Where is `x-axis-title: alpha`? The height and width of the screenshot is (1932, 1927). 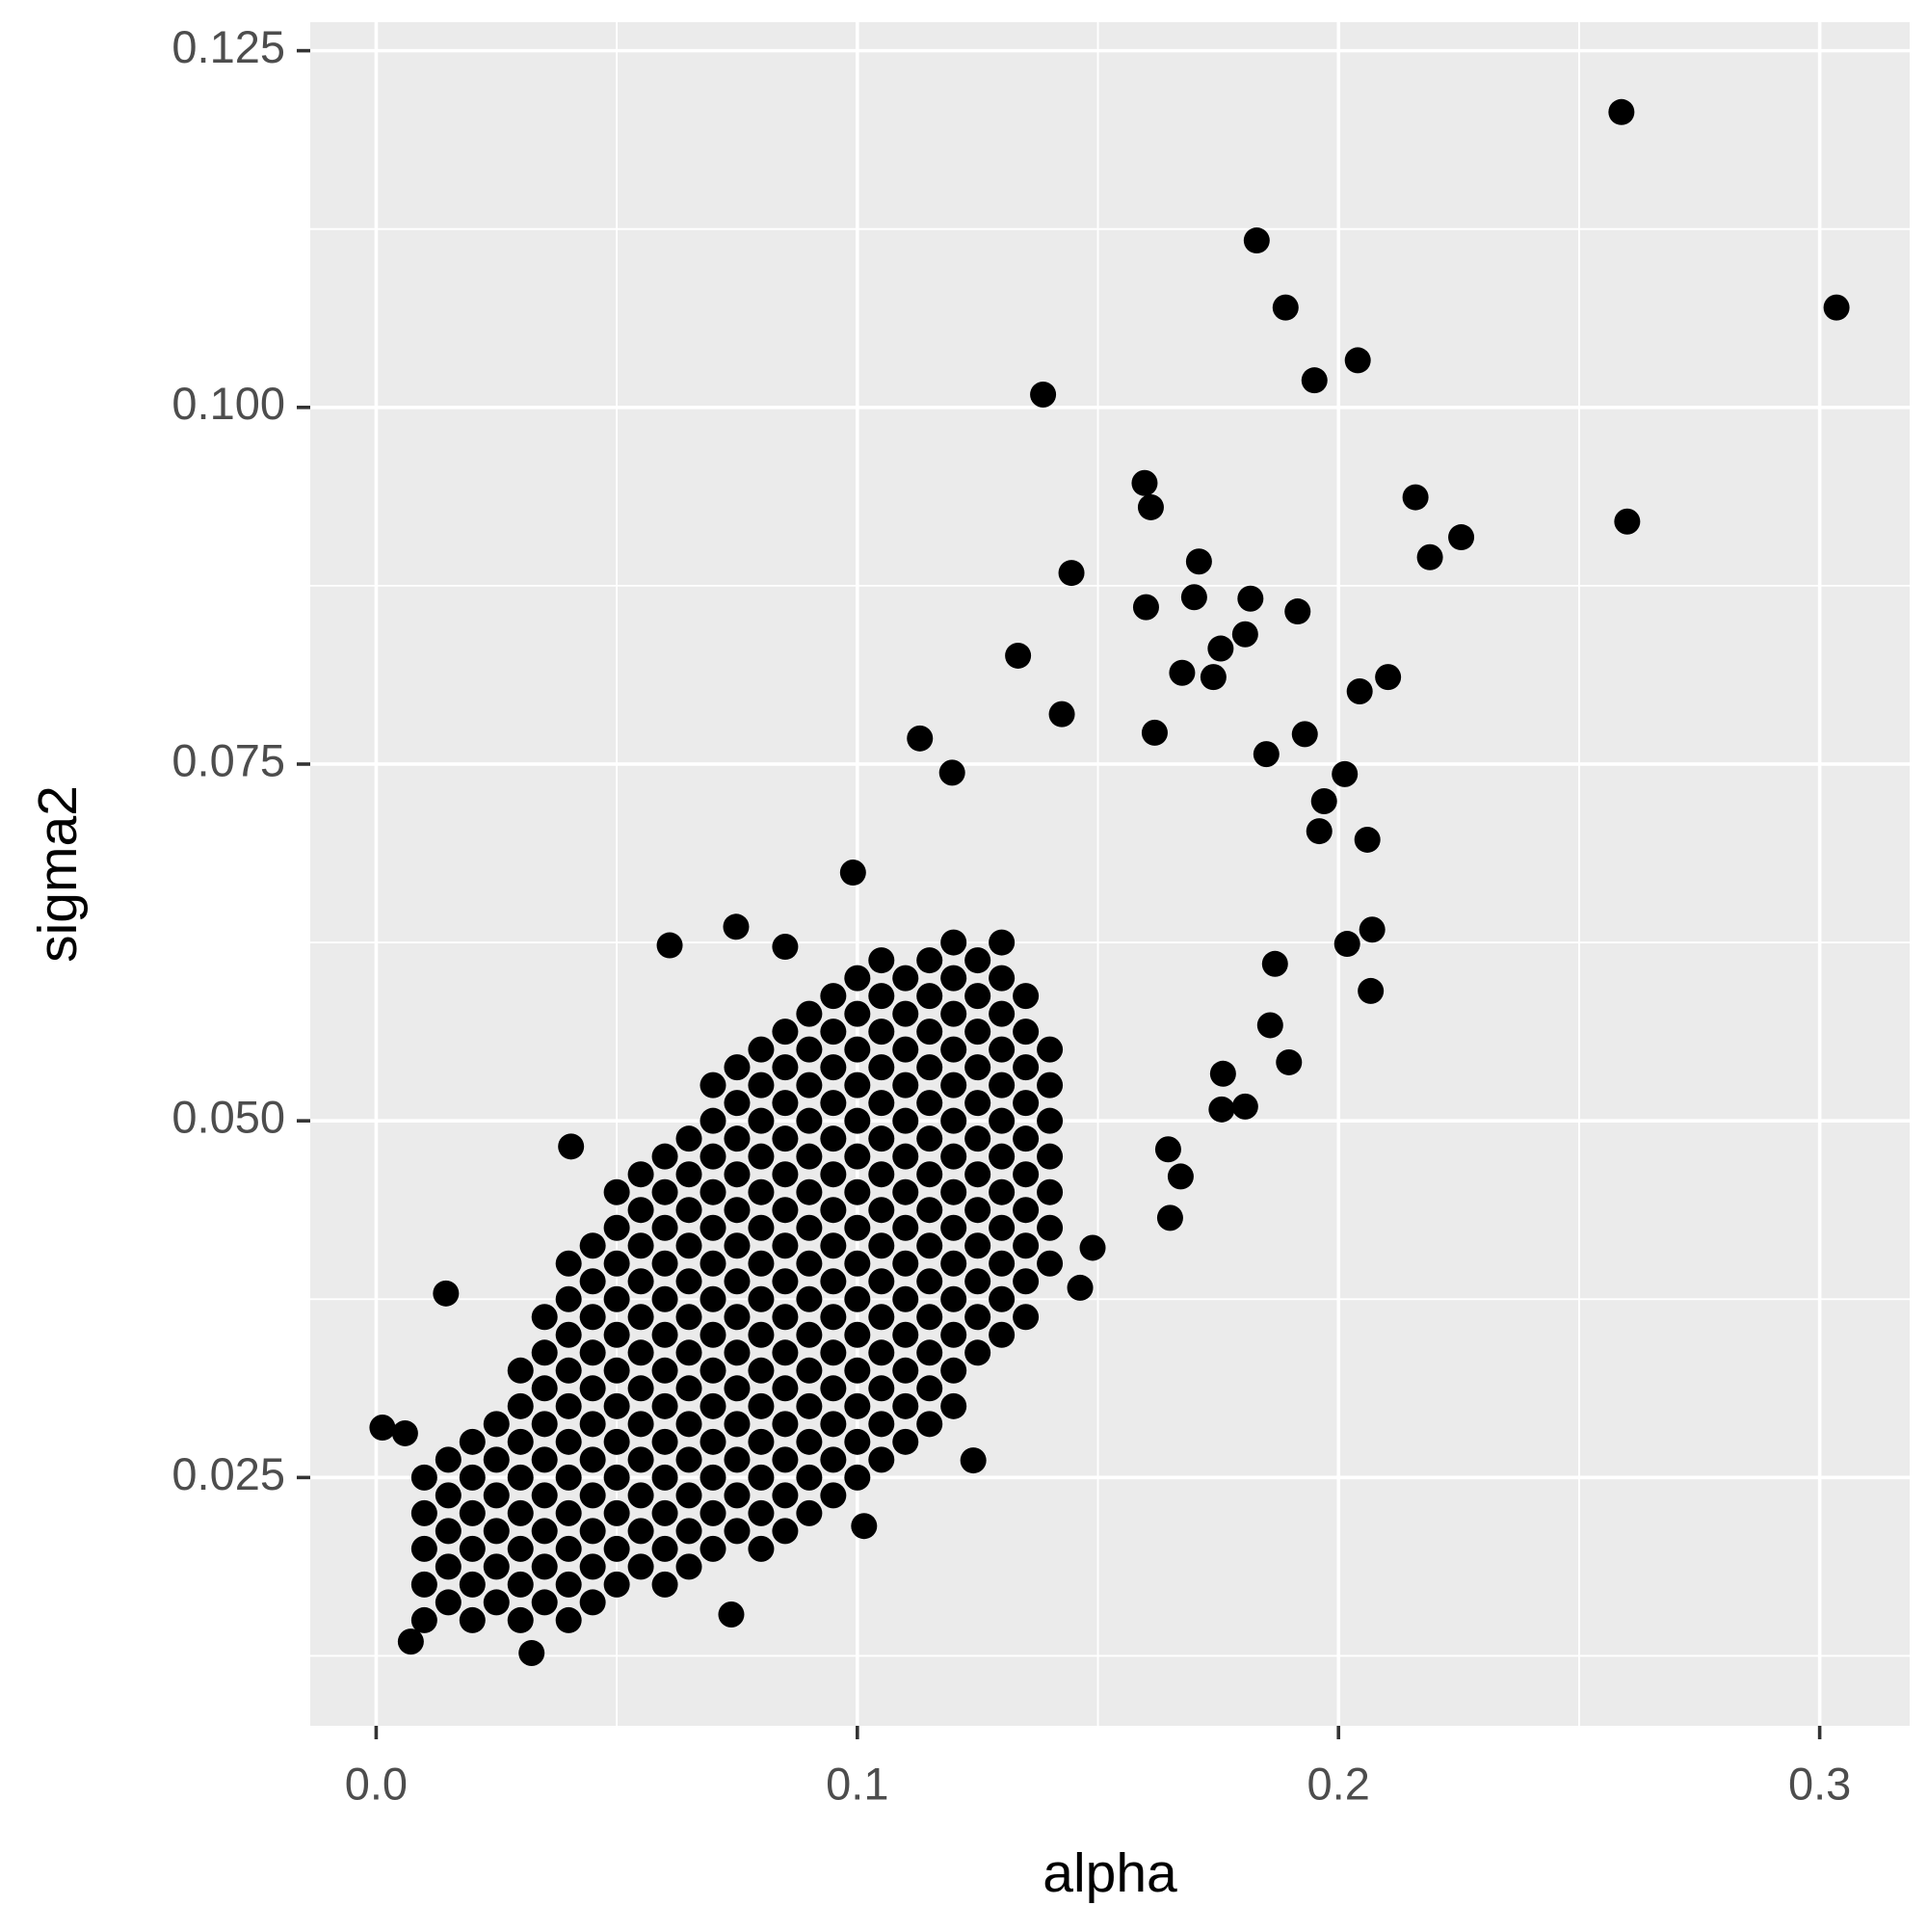 x-axis-title: alpha is located at coordinates (1110, 1873).